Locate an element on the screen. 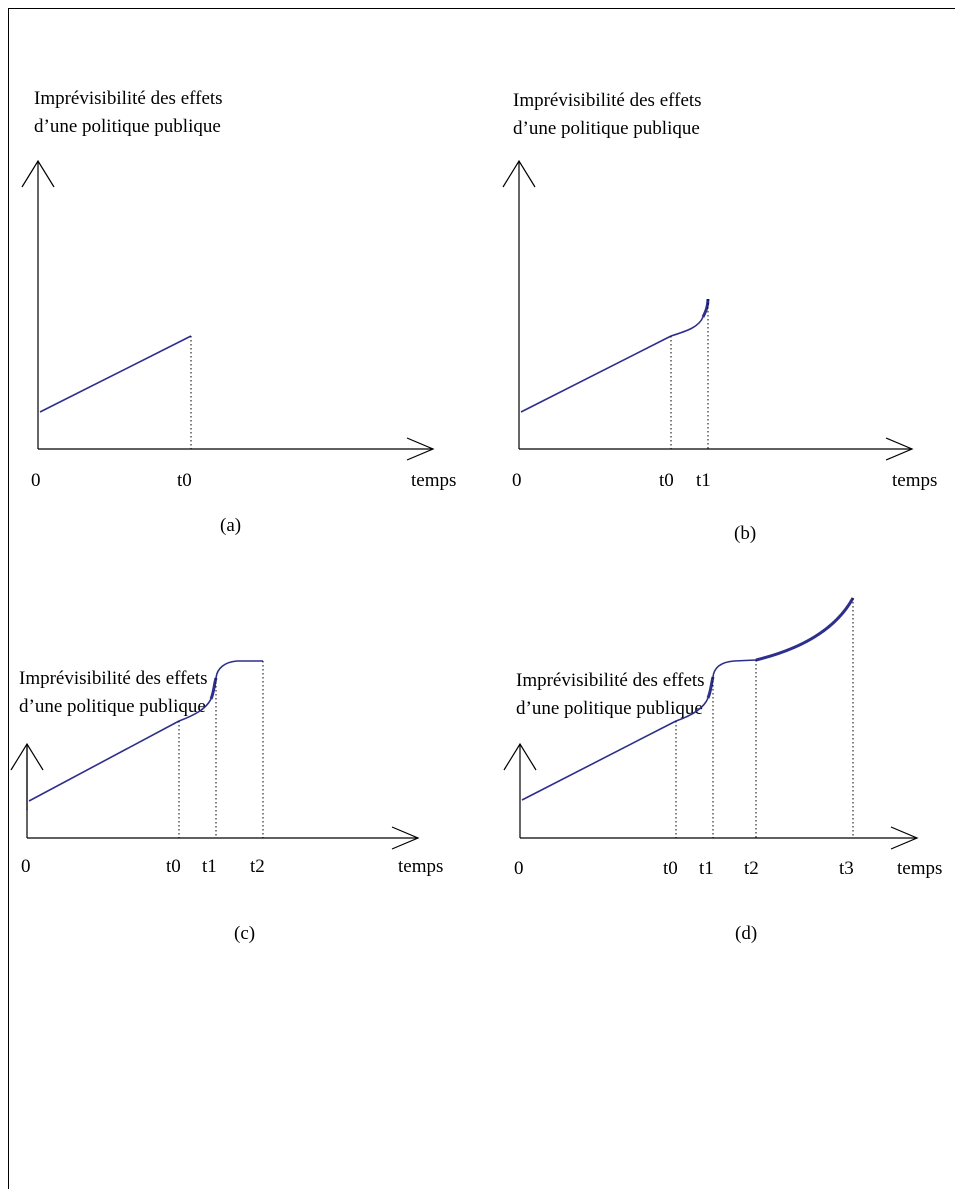  panel-d-x-axis is located at coordinates (719, 838).